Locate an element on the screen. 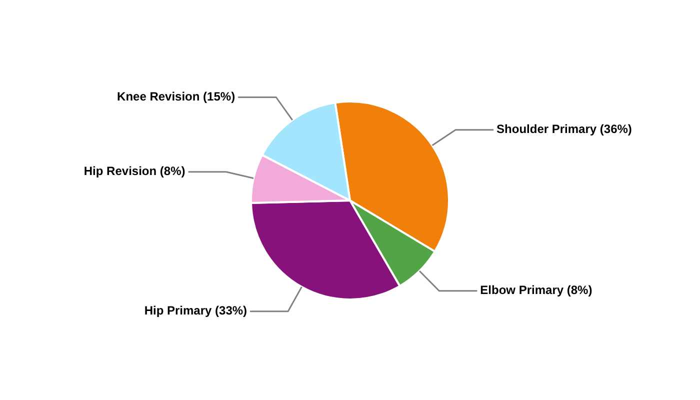 This screenshot has height=400, width=700. slice-label: Elbow Primary (8%) is located at coordinates (536, 290).